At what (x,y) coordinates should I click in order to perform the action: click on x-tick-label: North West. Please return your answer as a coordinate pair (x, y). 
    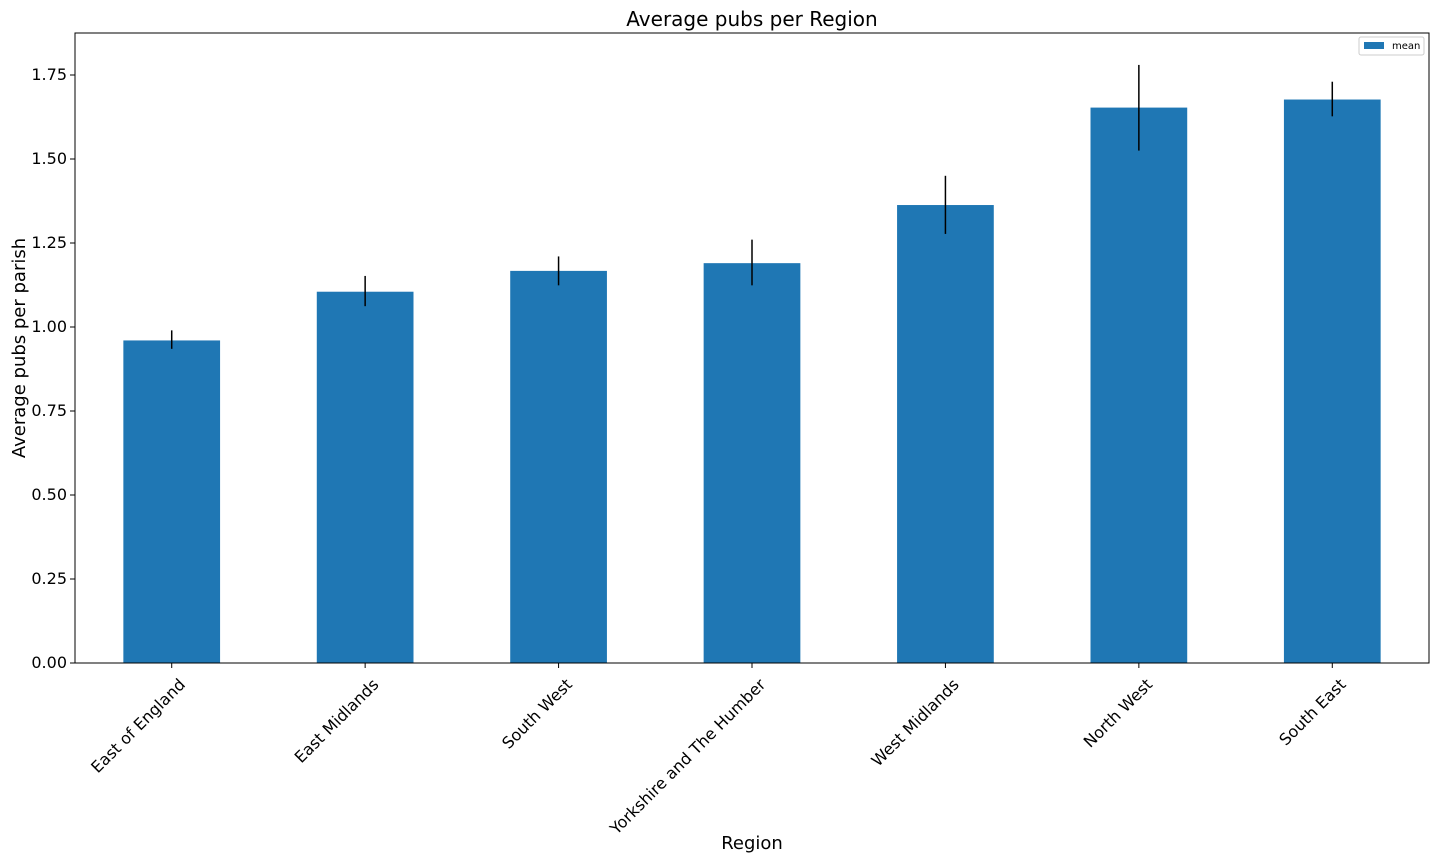
    Looking at the image, I should click on (1118, 713).